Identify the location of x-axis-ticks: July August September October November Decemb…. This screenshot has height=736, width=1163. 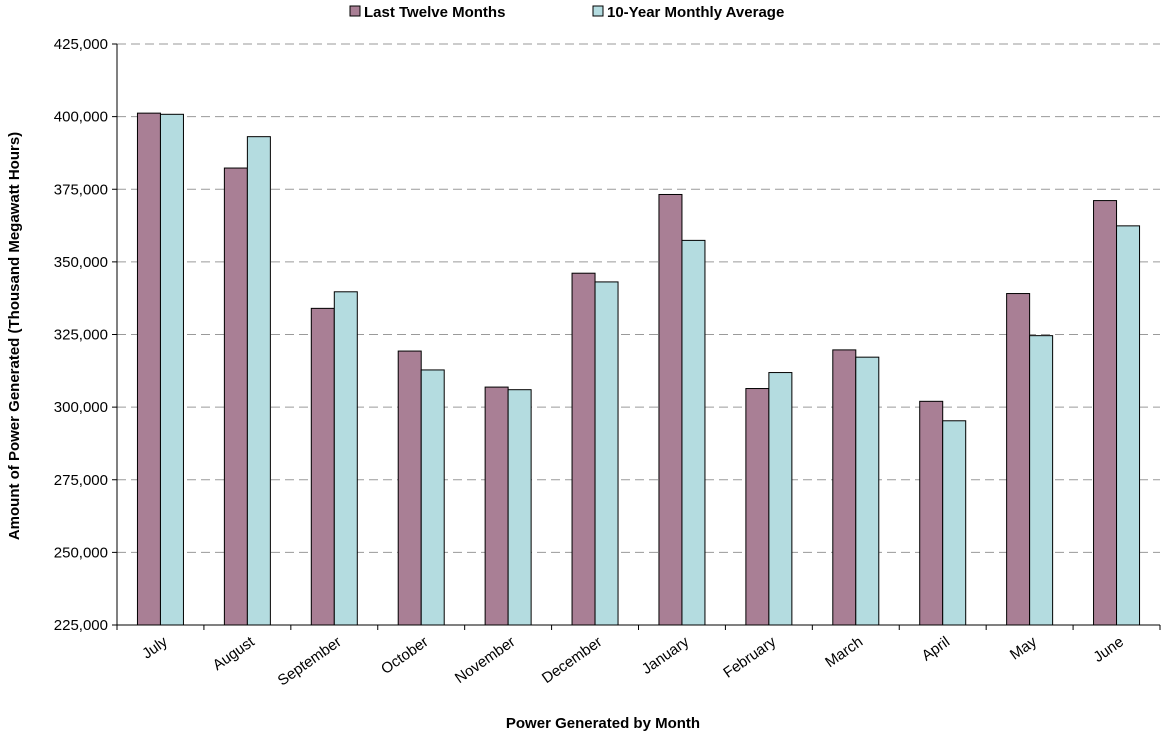
(638, 657).